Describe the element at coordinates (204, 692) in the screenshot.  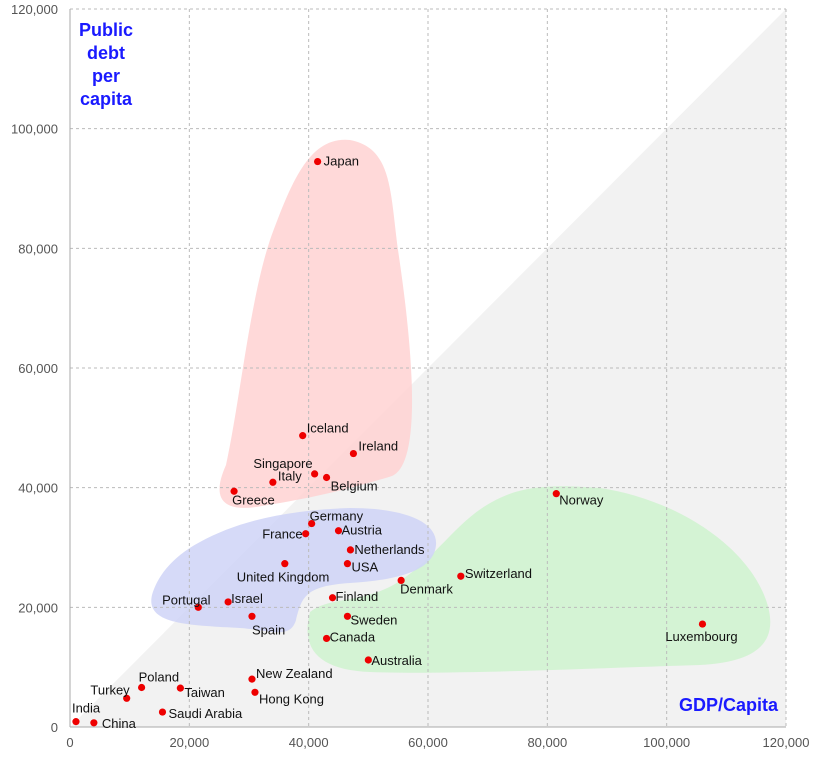
I see `point-label: Taiwan` at that location.